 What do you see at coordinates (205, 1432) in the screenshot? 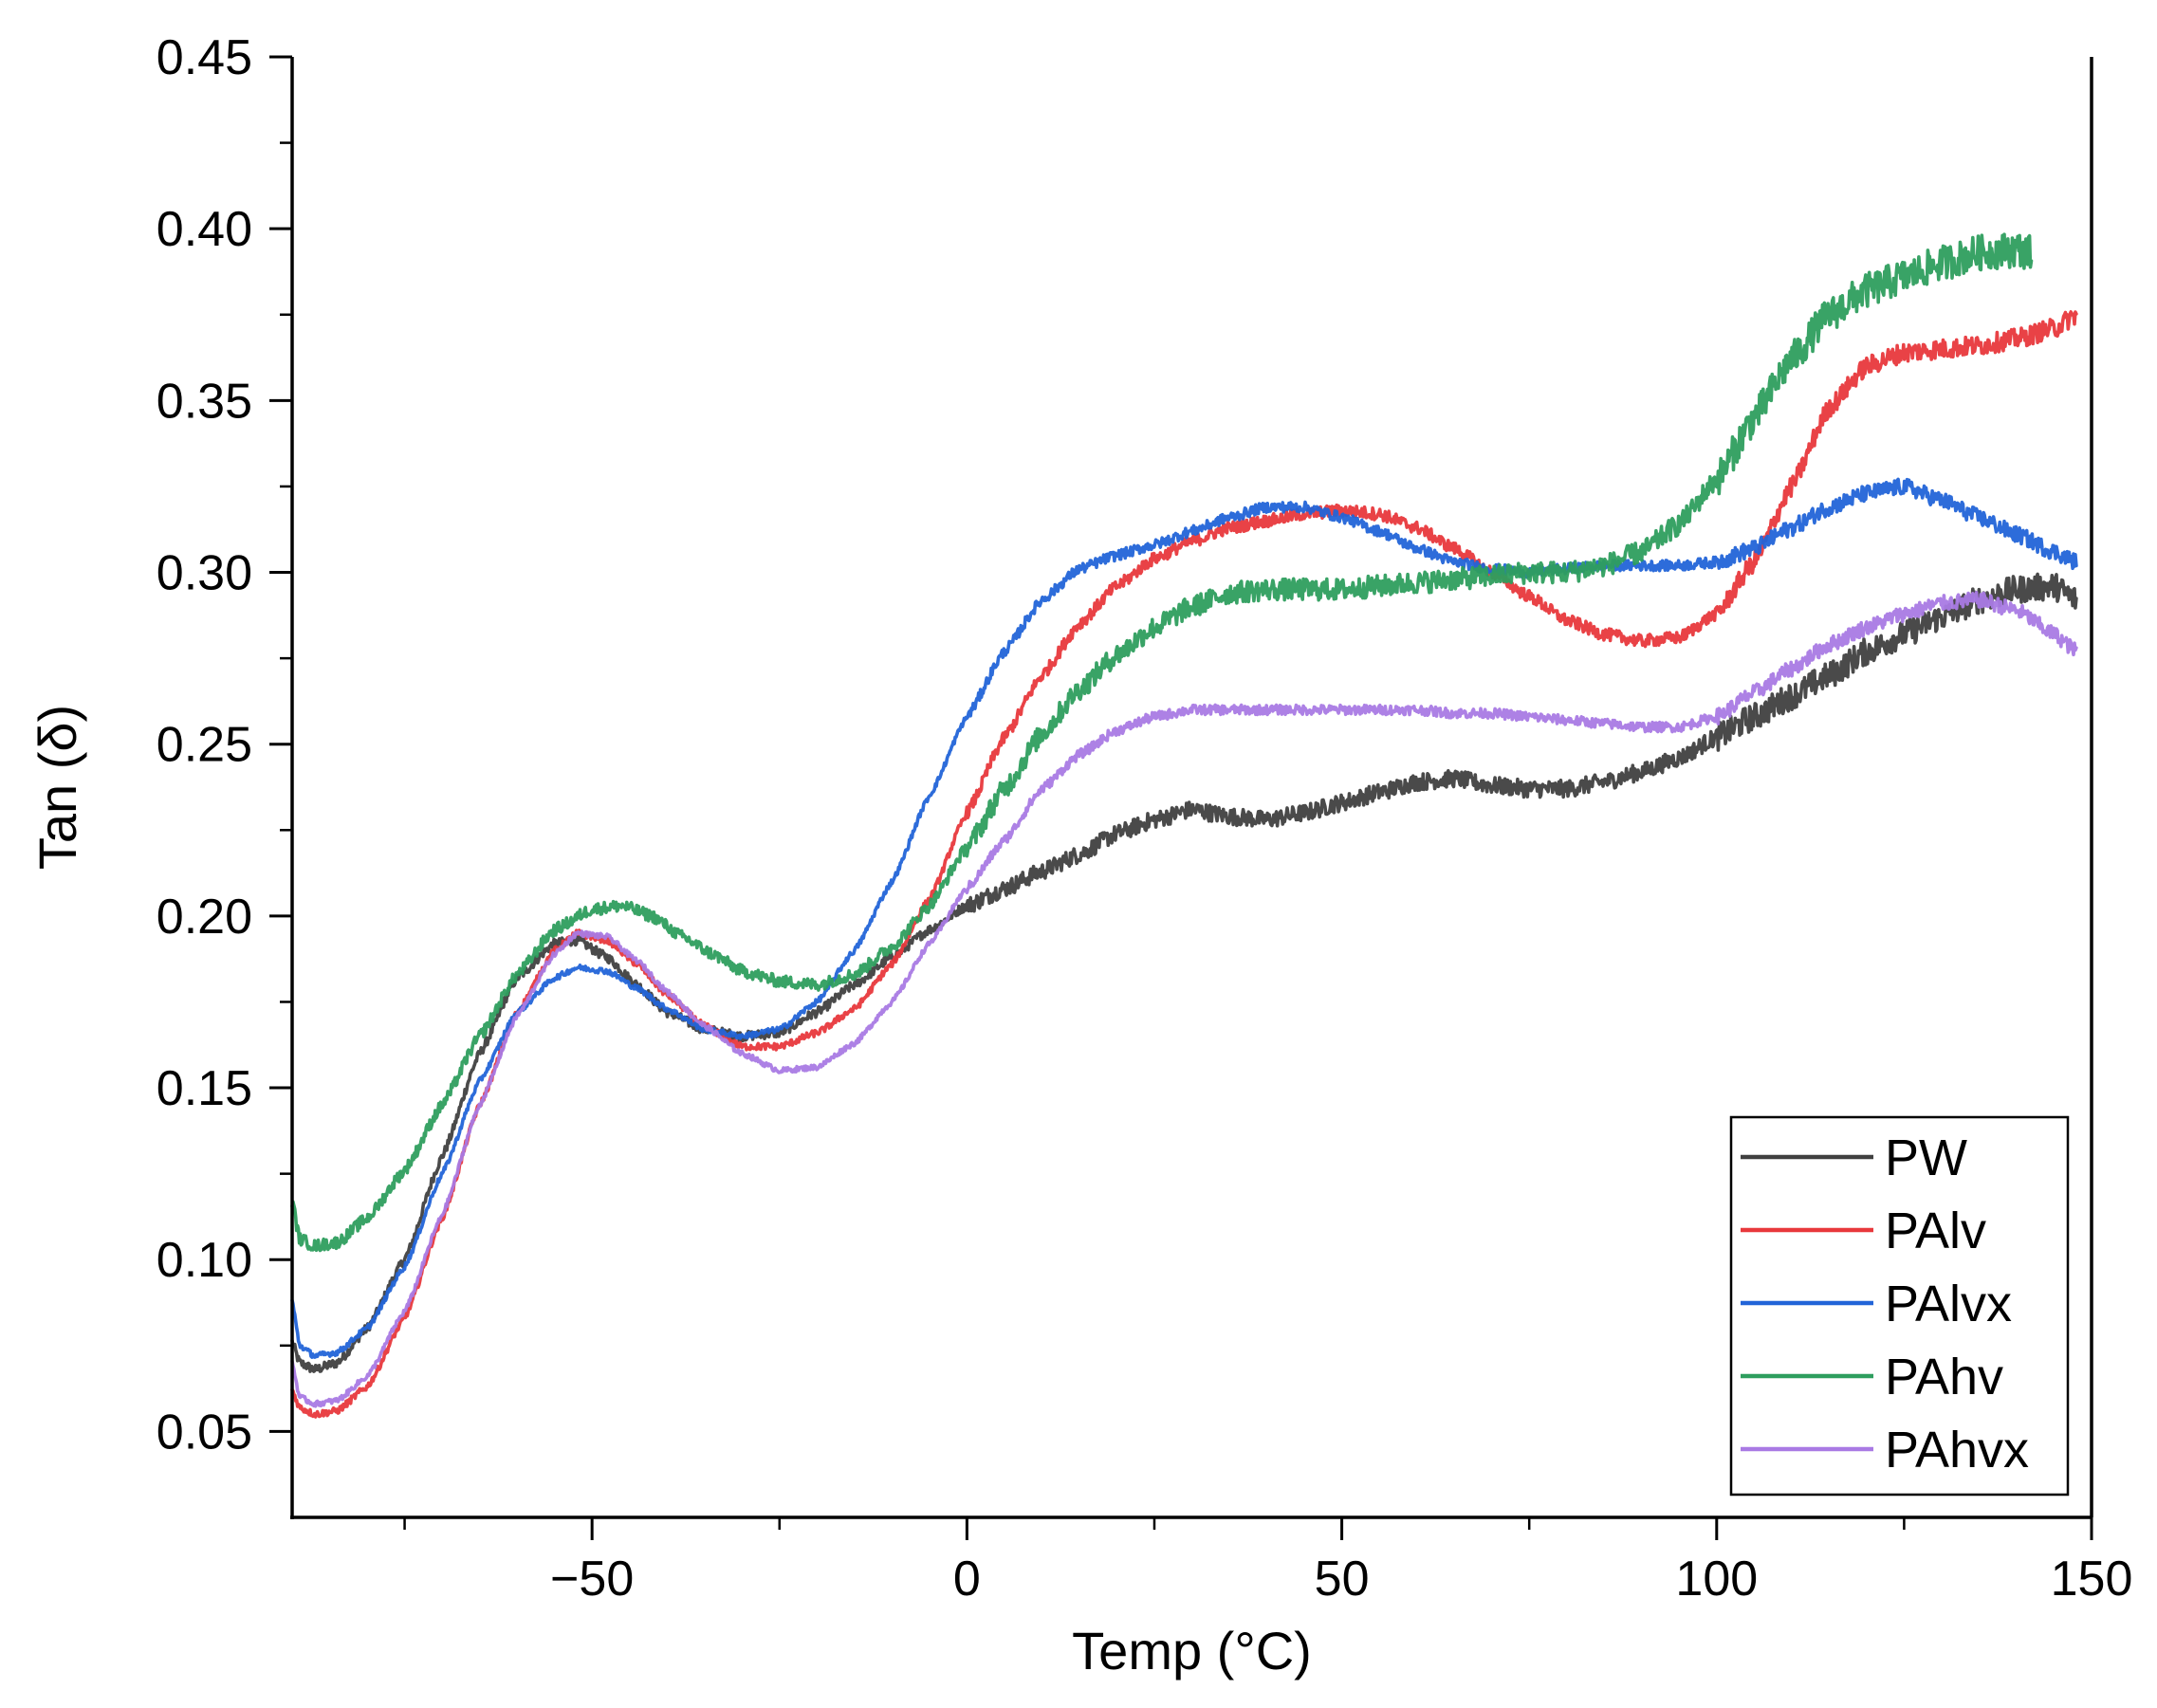
I see `y-tick-label: 0.05` at bounding box center [205, 1432].